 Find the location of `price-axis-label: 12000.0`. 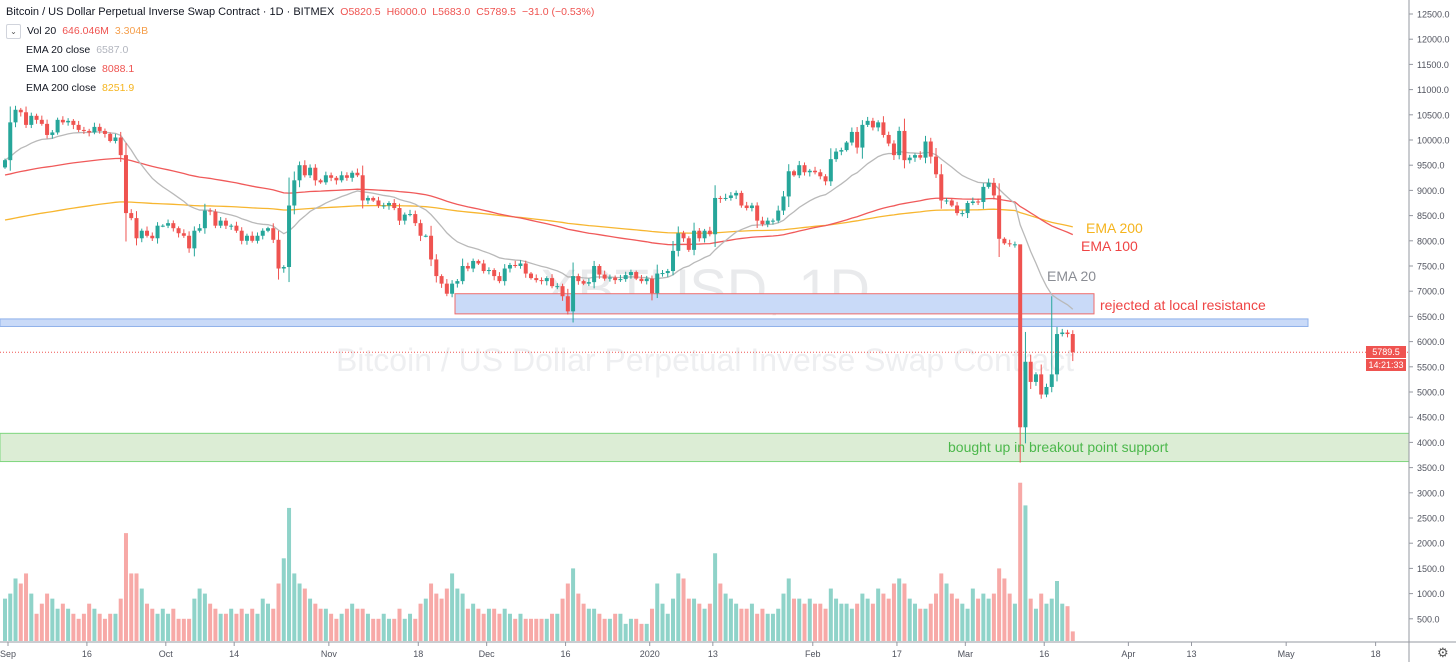

price-axis-label: 12000.0 is located at coordinates (1433, 40).